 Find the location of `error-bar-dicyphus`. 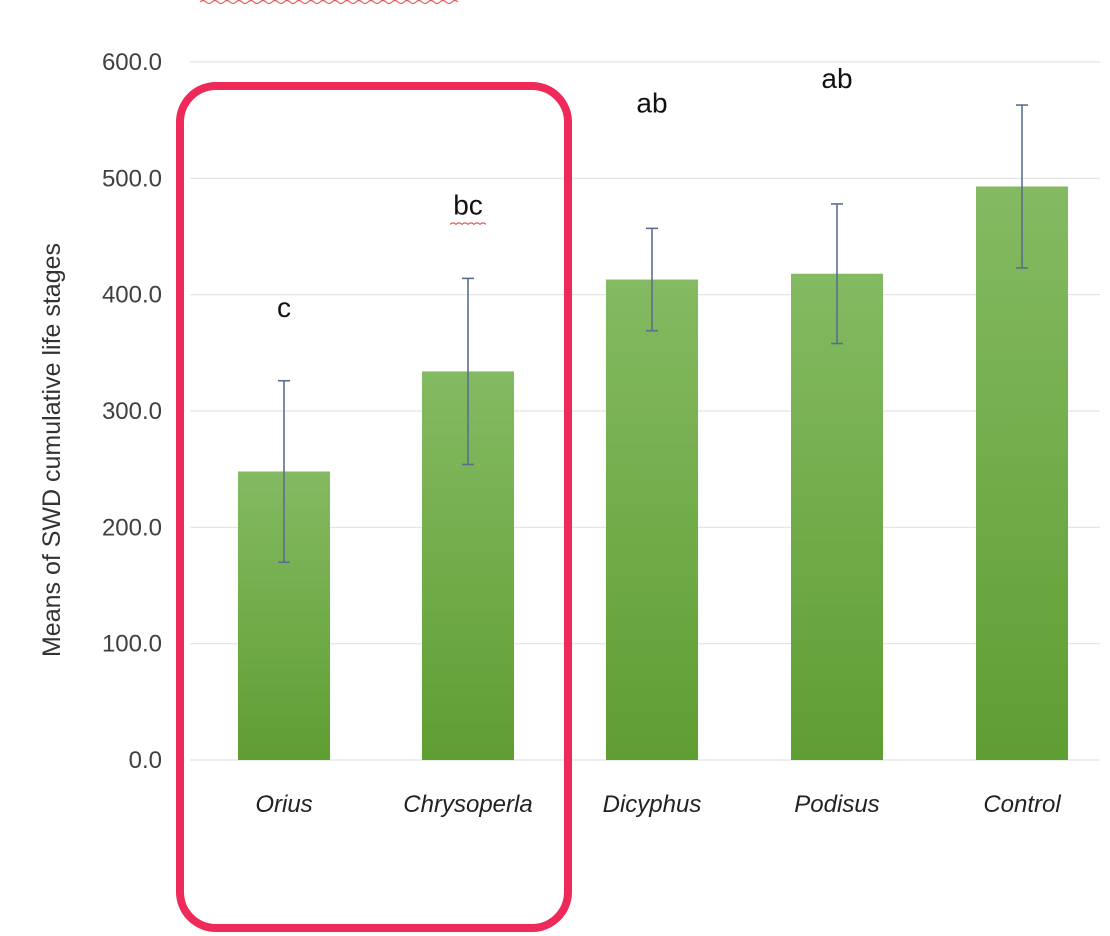

error-bar-dicyphus is located at coordinates (652, 279).